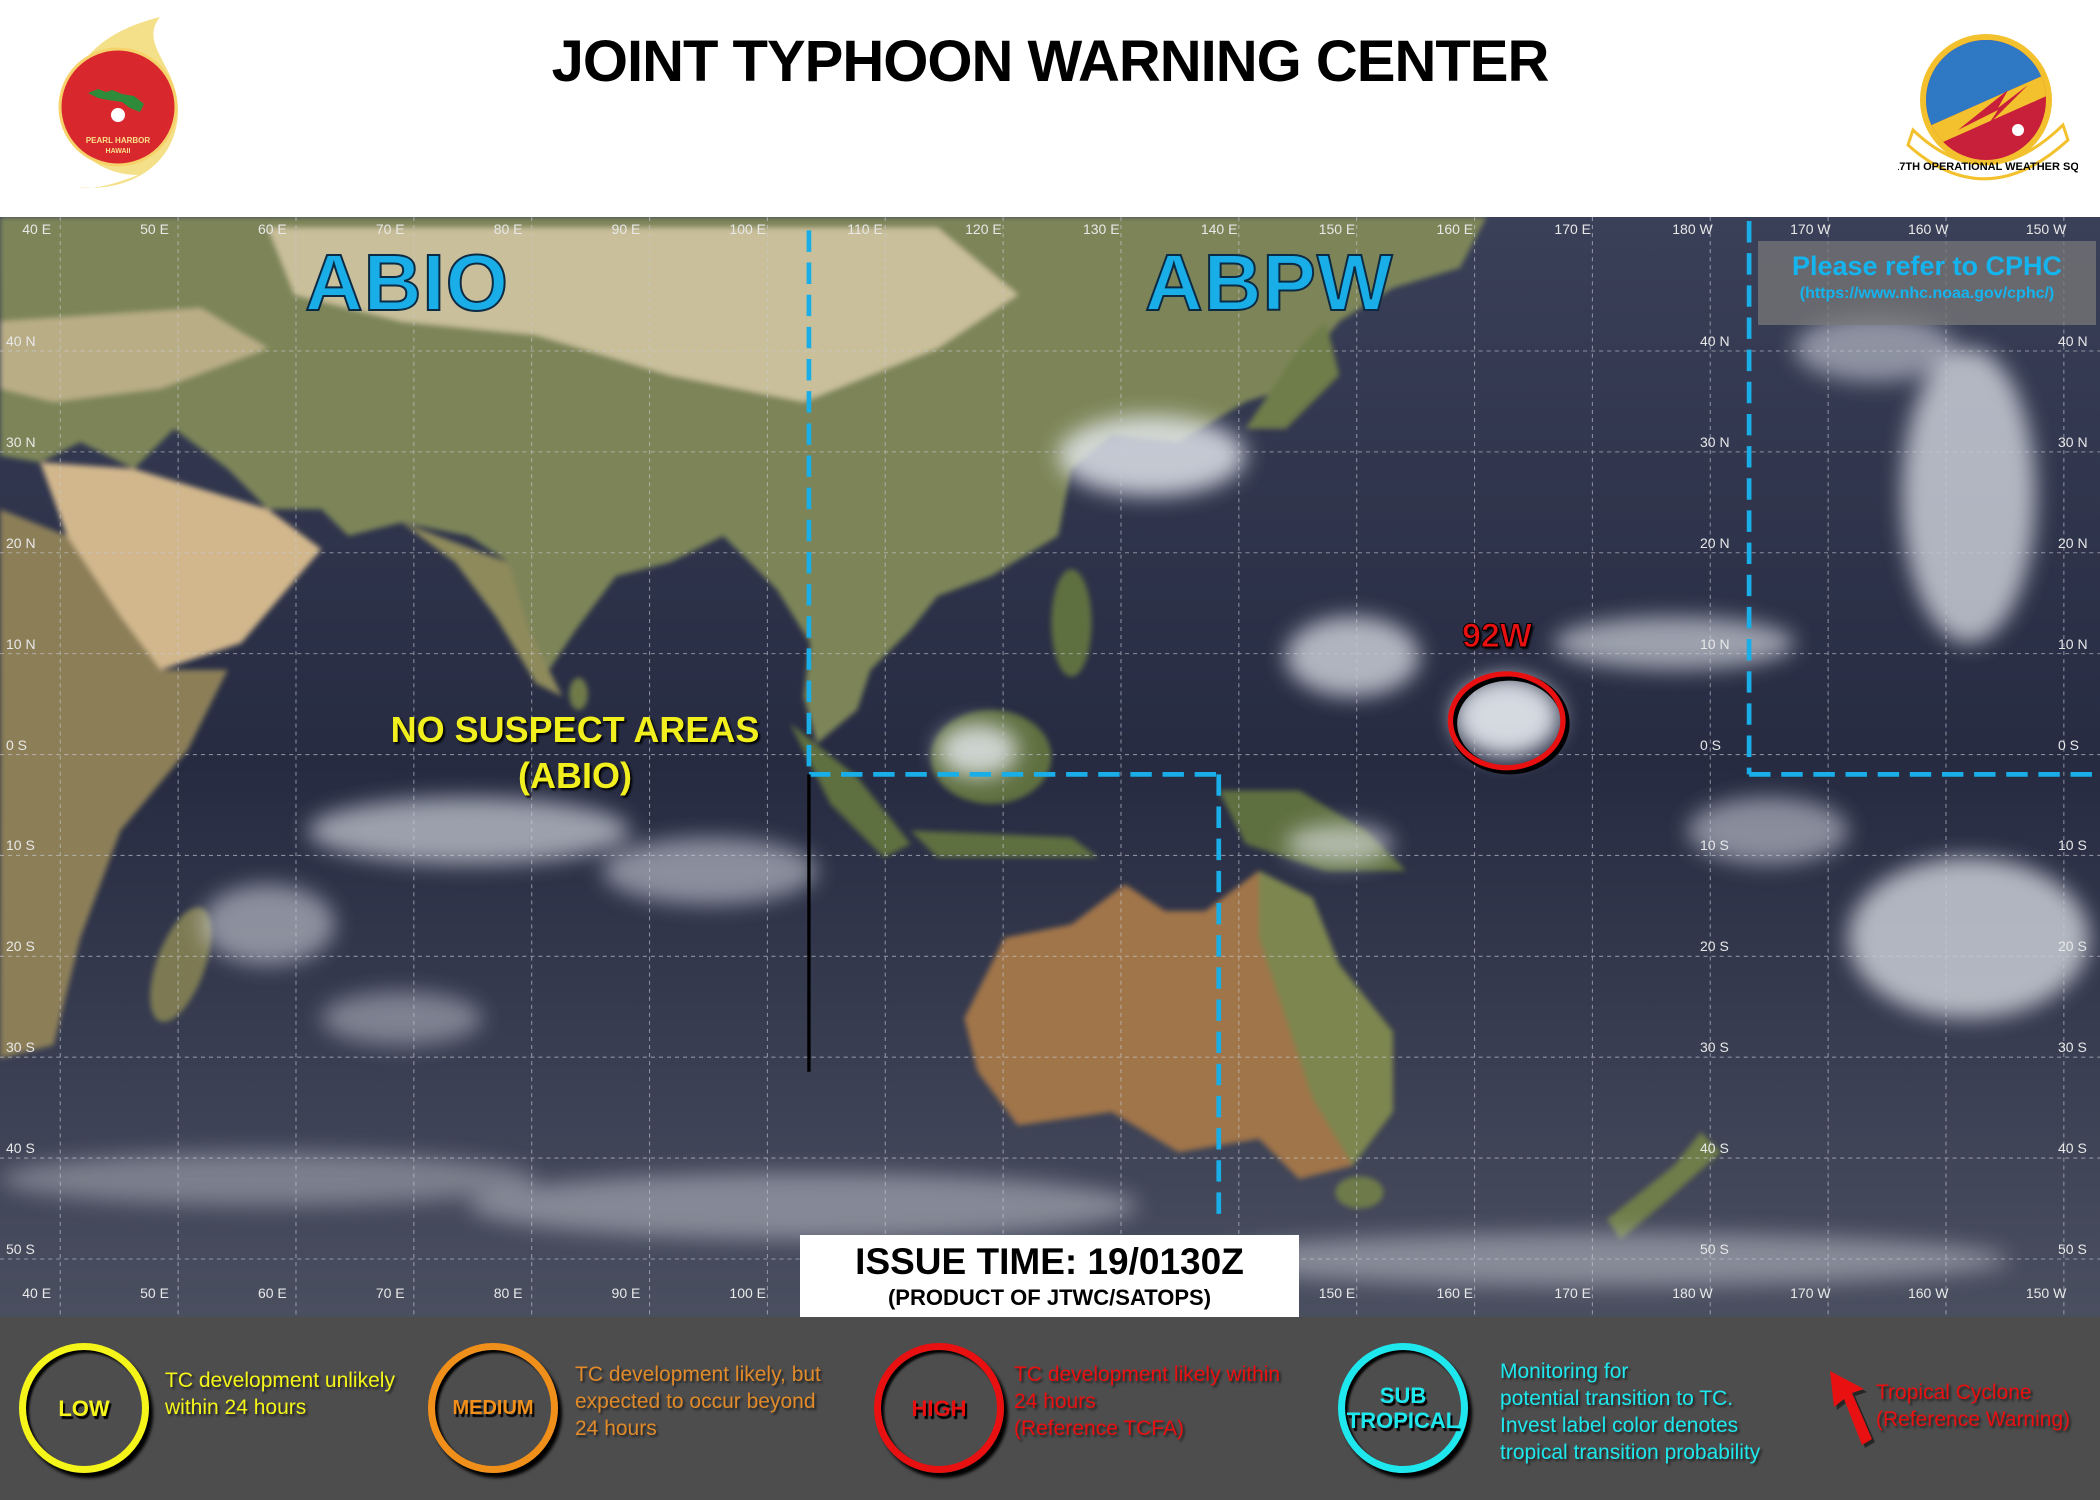 This screenshot has height=1500, width=2100. Describe the element at coordinates (1497, 636) in the screenshot. I see `invest-92w-label: 92W` at that location.